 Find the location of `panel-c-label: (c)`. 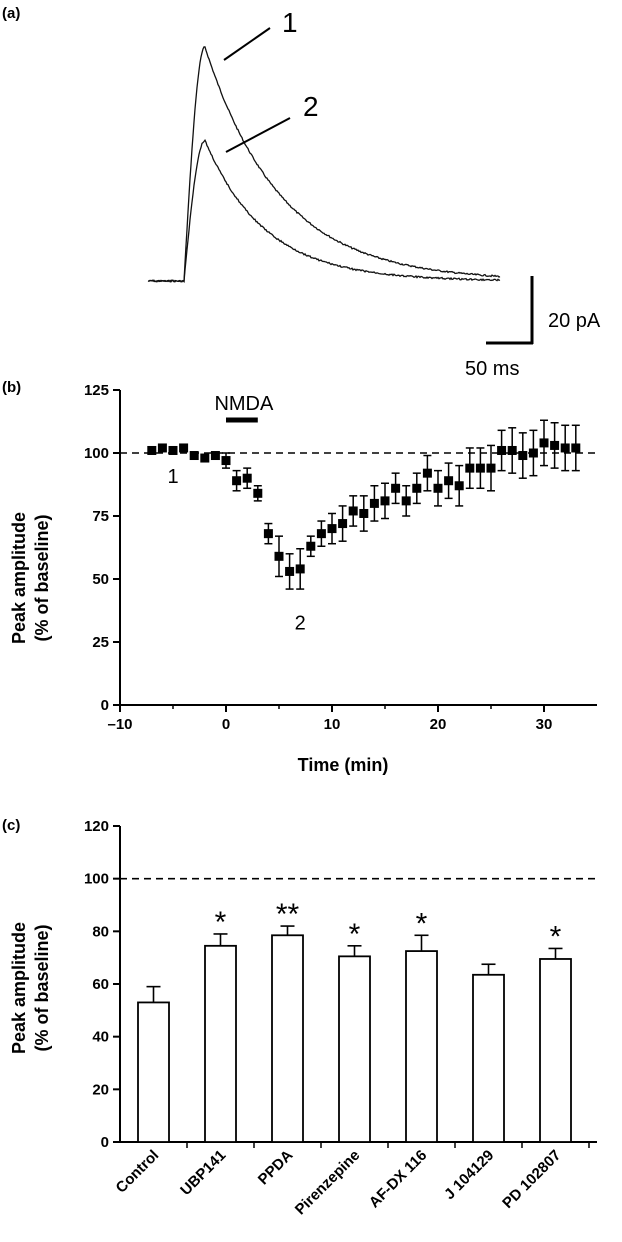

panel-c-label: (c) is located at coordinates (11, 825).